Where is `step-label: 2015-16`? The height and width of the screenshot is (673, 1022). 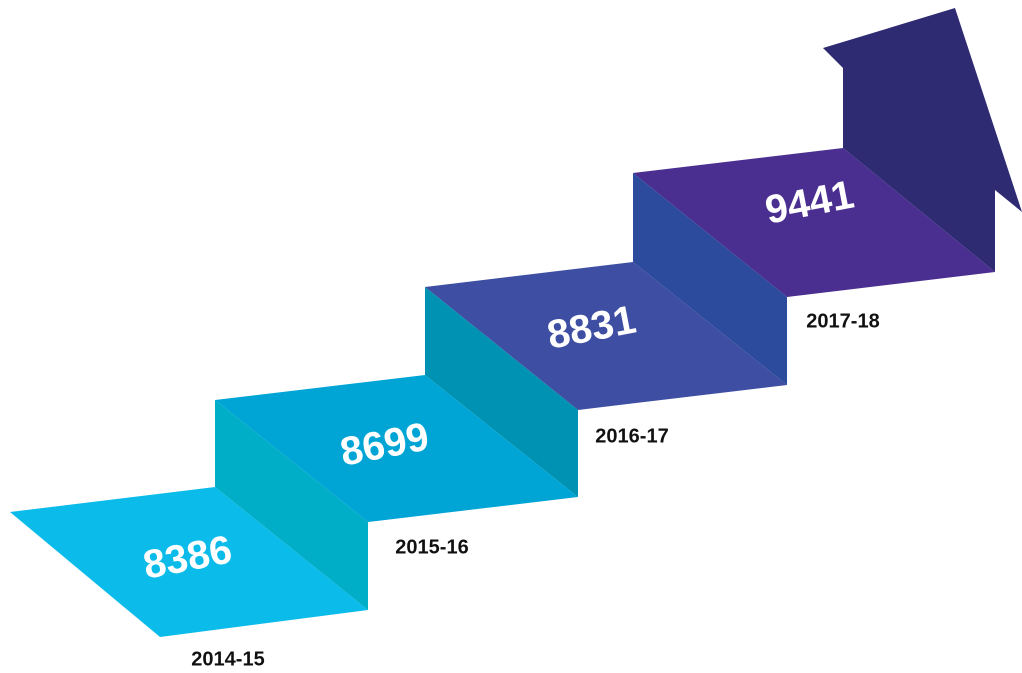
step-label: 2015-16 is located at coordinates (431, 547).